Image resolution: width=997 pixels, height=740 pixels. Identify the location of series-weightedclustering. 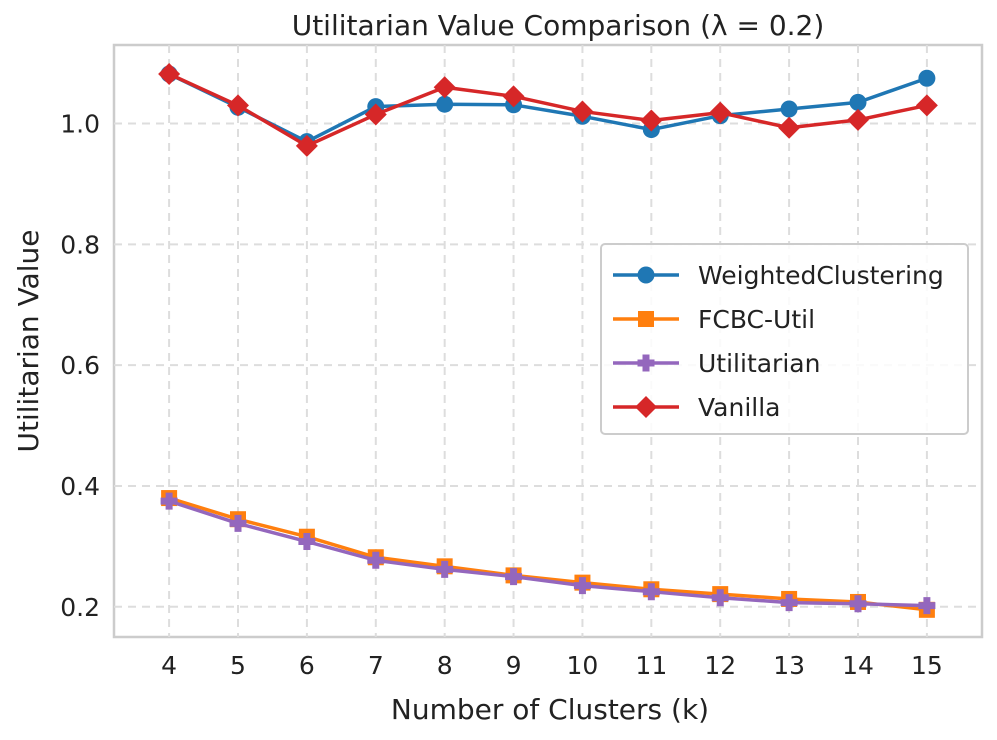
(548, 108).